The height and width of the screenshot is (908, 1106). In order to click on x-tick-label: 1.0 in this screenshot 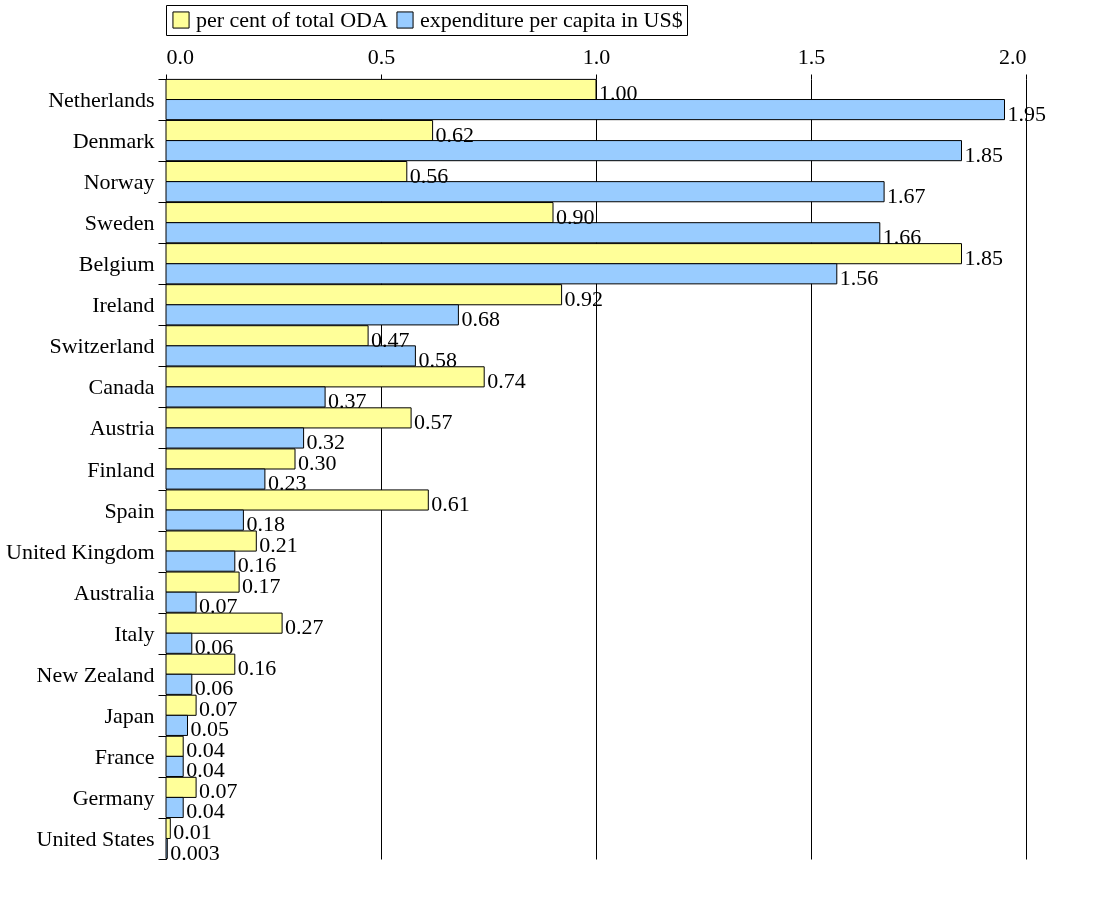, I will do `click(596, 56)`.